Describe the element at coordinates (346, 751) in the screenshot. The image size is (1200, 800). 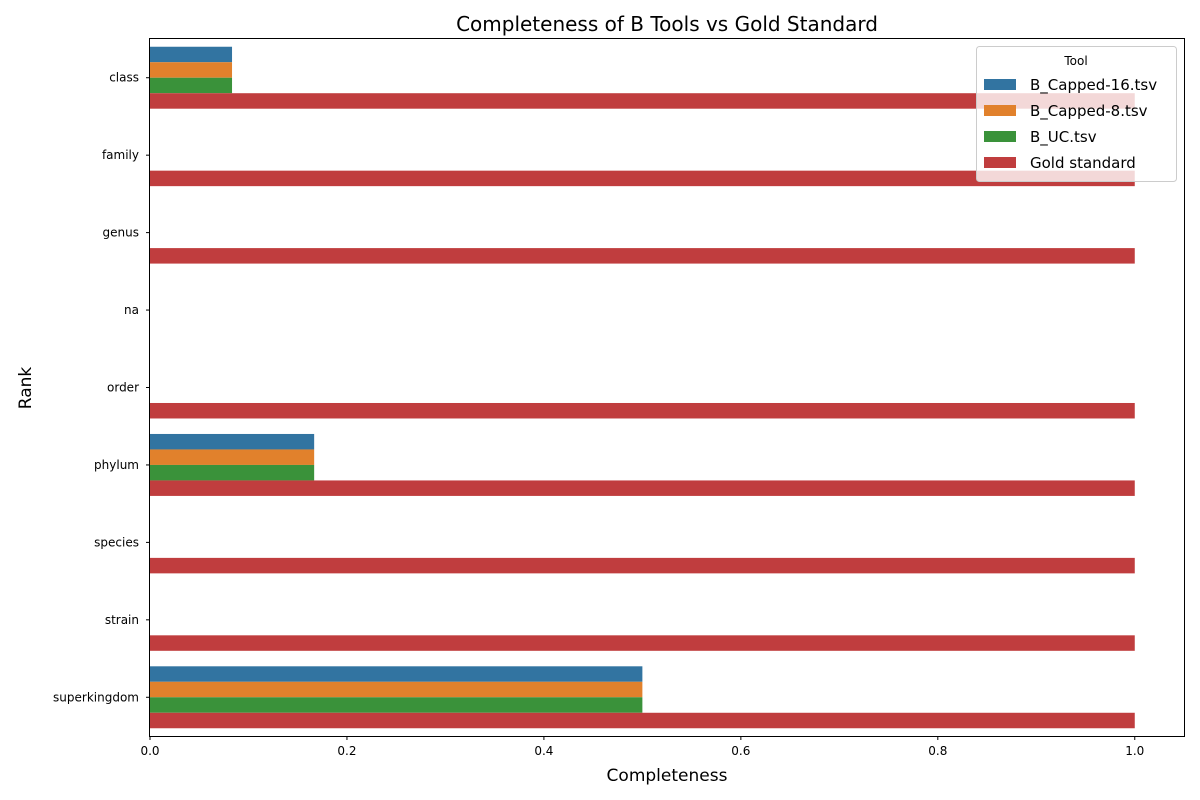
I see `x-tick-label: 0.2` at that location.